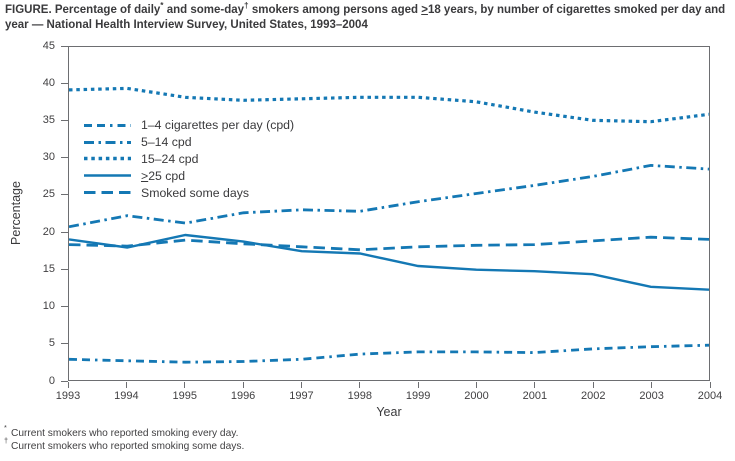 The width and height of the screenshot is (735, 461). What do you see at coordinates (476, 396) in the screenshot?
I see `x-tick-label: 2000` at bounding box center [476, 396].